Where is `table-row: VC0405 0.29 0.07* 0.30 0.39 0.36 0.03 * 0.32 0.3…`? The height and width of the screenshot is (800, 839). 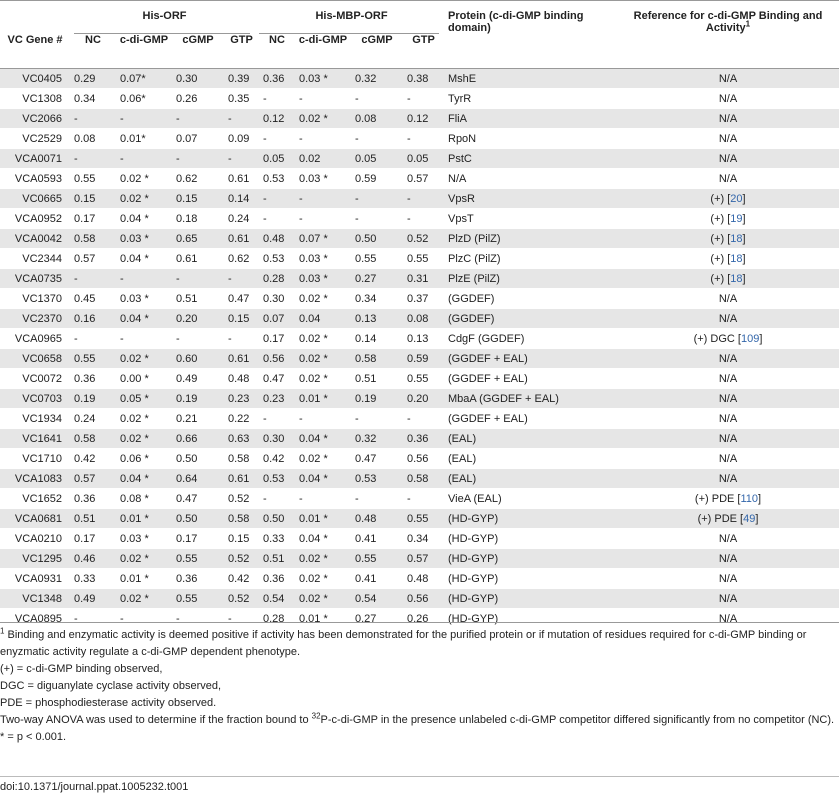
table-row: VC0405 0.29 0.07* 0.30 0.39 0.36 0.03 * 0.32 0.3… is located at coordinates (419, 78).